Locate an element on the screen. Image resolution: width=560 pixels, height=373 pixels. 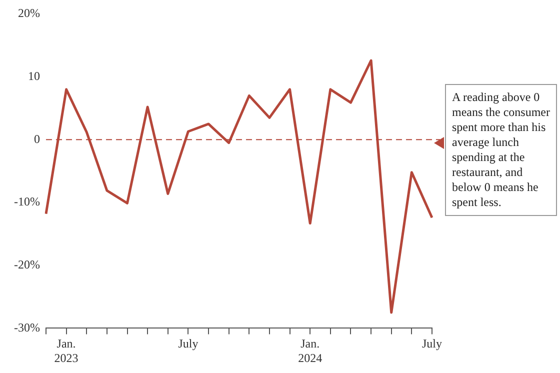
x-tick-label: Jan. 2024 is located at coordinates (310, 350).